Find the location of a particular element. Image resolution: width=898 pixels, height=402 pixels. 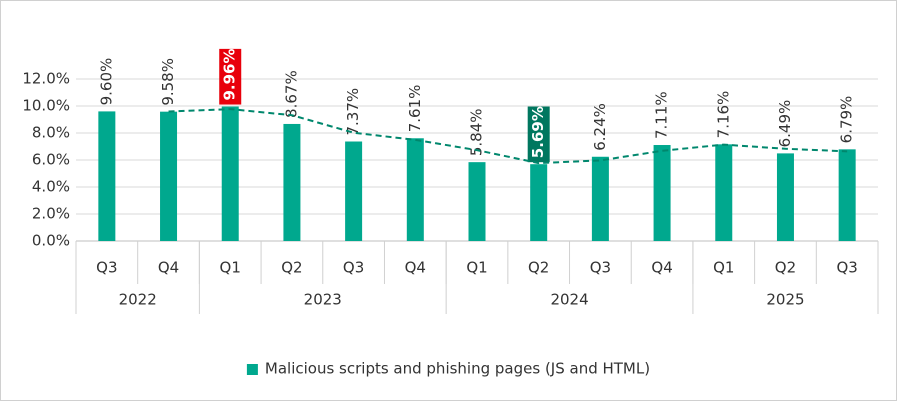

value-label: 6.79% is located at coordinates (847, 120).